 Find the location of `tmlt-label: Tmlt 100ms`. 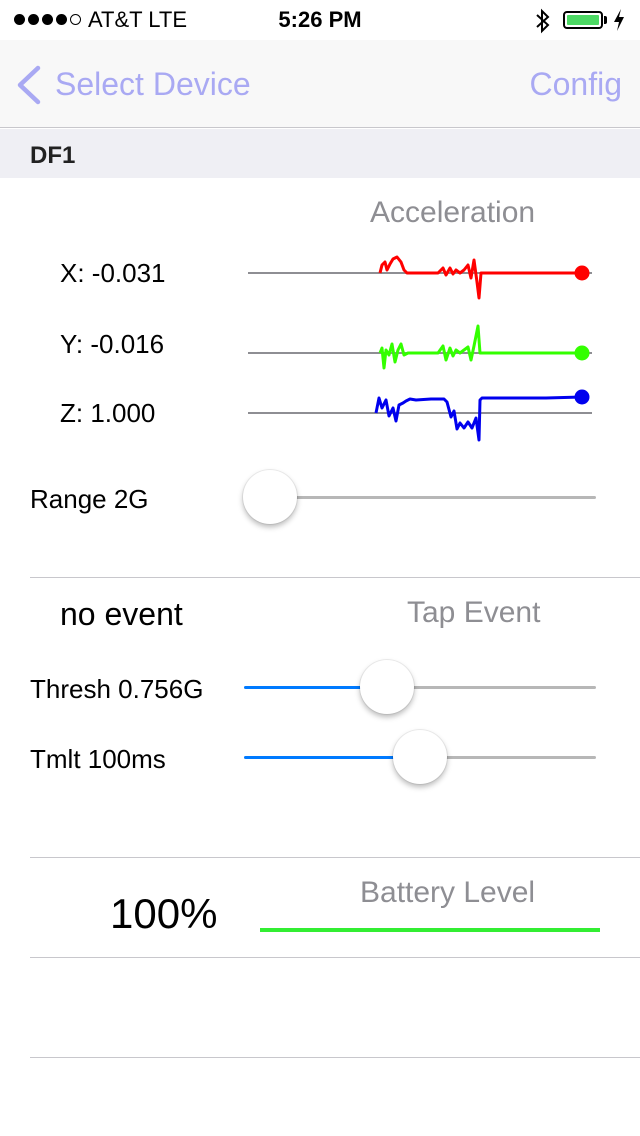

tmlt-label: Tmlt 100ms is located at coordinates (98, 759).